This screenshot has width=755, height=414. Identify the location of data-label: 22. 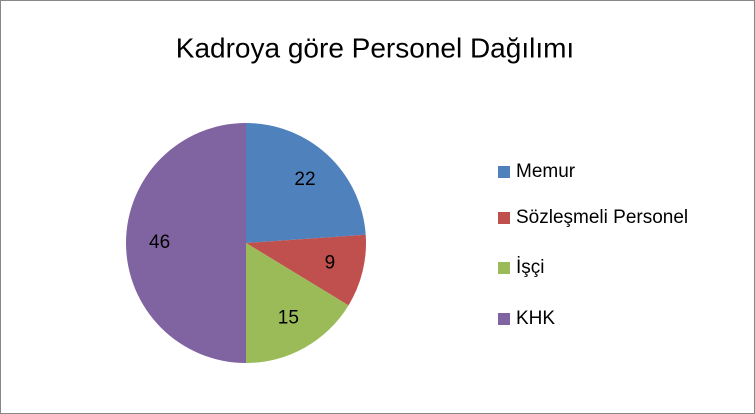
(304, 179).